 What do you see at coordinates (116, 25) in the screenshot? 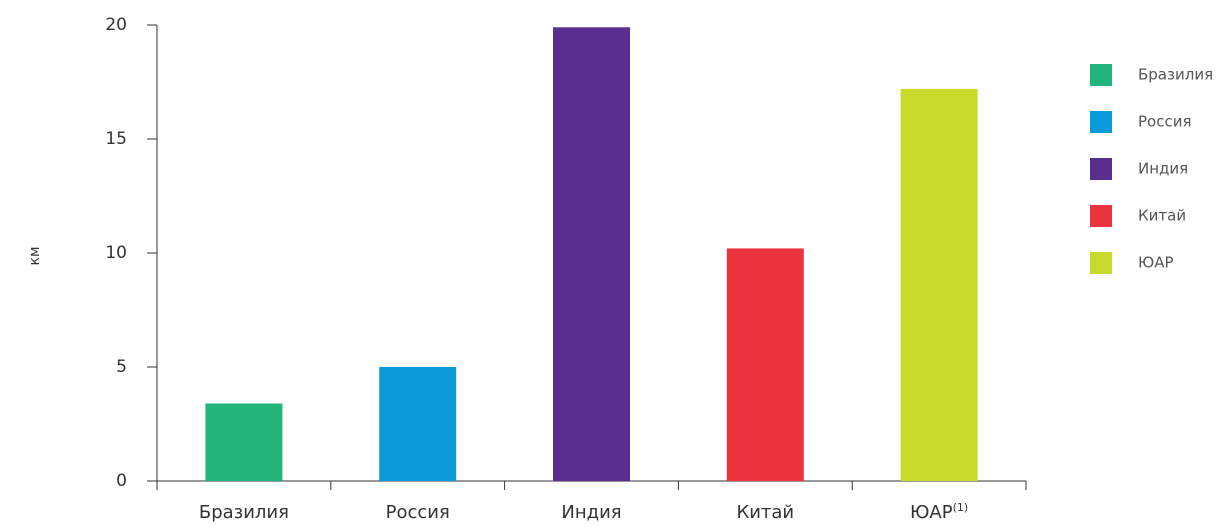
I see `y-tick-label: 20` at bounding box center [116, 25].